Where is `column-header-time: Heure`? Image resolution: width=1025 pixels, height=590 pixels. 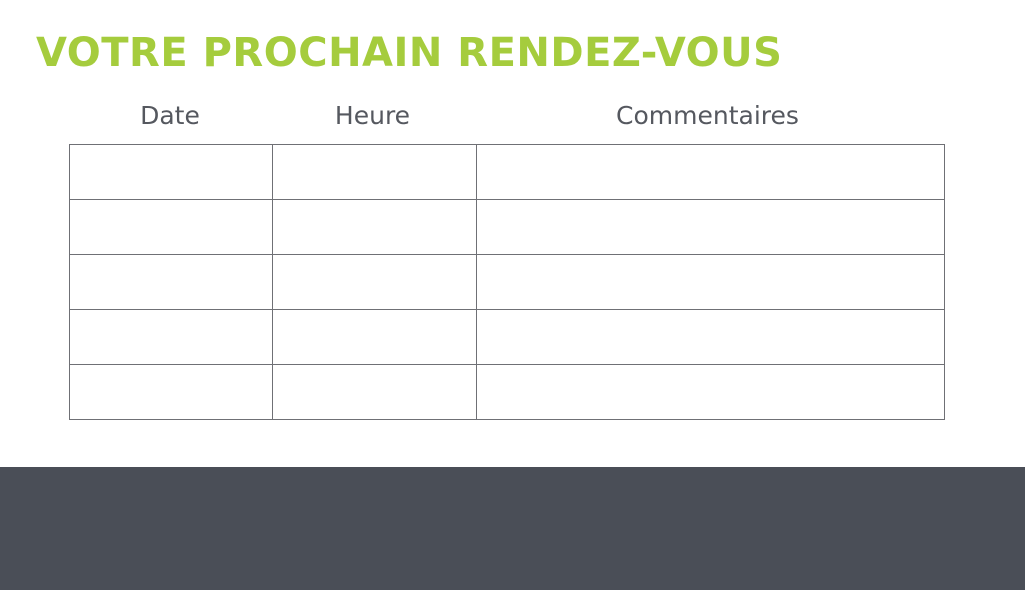 column-header-time: Heure is located at coordinates (372, 115).